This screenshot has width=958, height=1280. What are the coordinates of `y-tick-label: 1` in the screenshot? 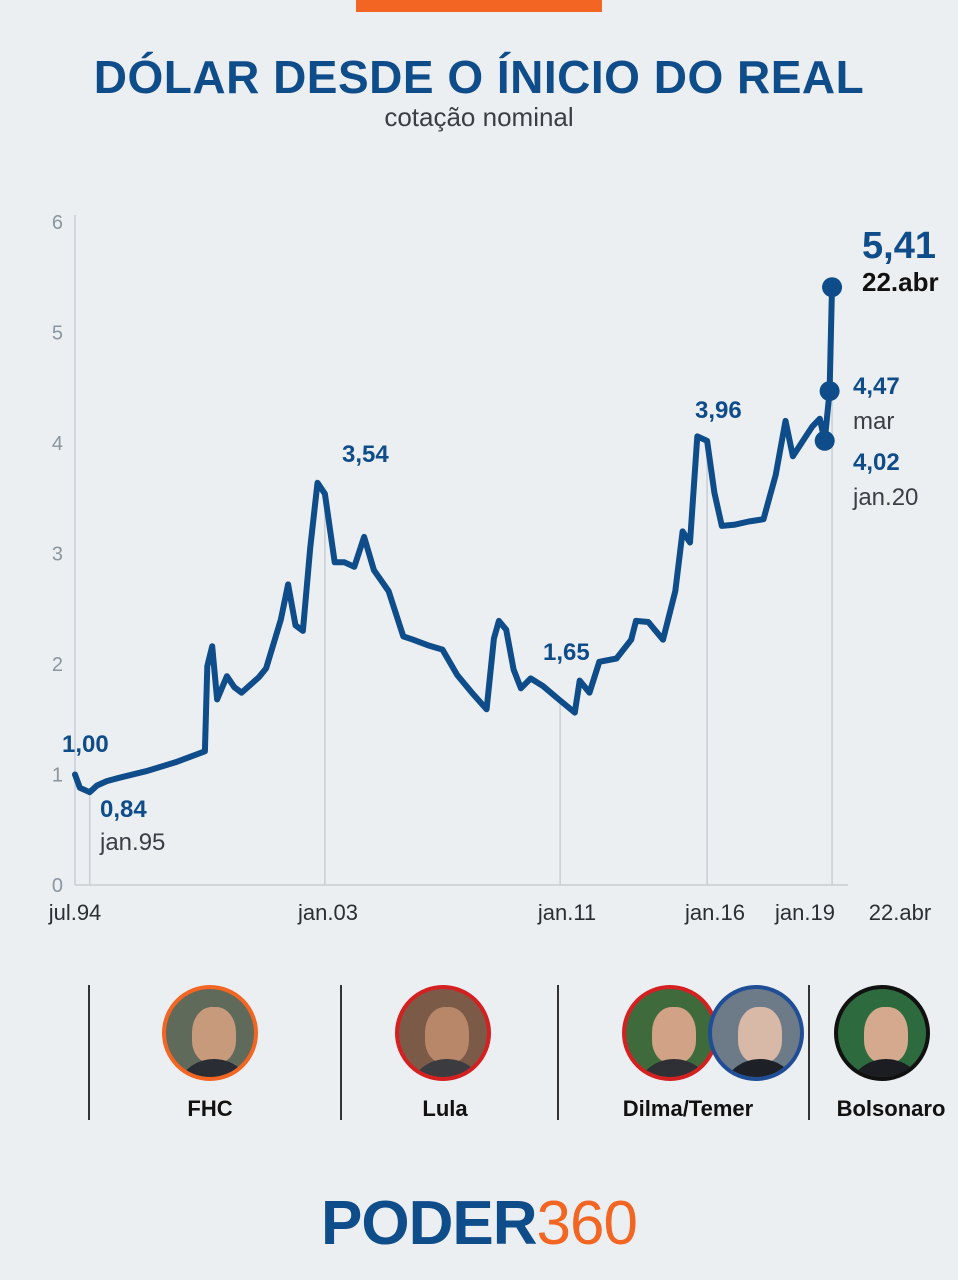 It's located at (57, 776).